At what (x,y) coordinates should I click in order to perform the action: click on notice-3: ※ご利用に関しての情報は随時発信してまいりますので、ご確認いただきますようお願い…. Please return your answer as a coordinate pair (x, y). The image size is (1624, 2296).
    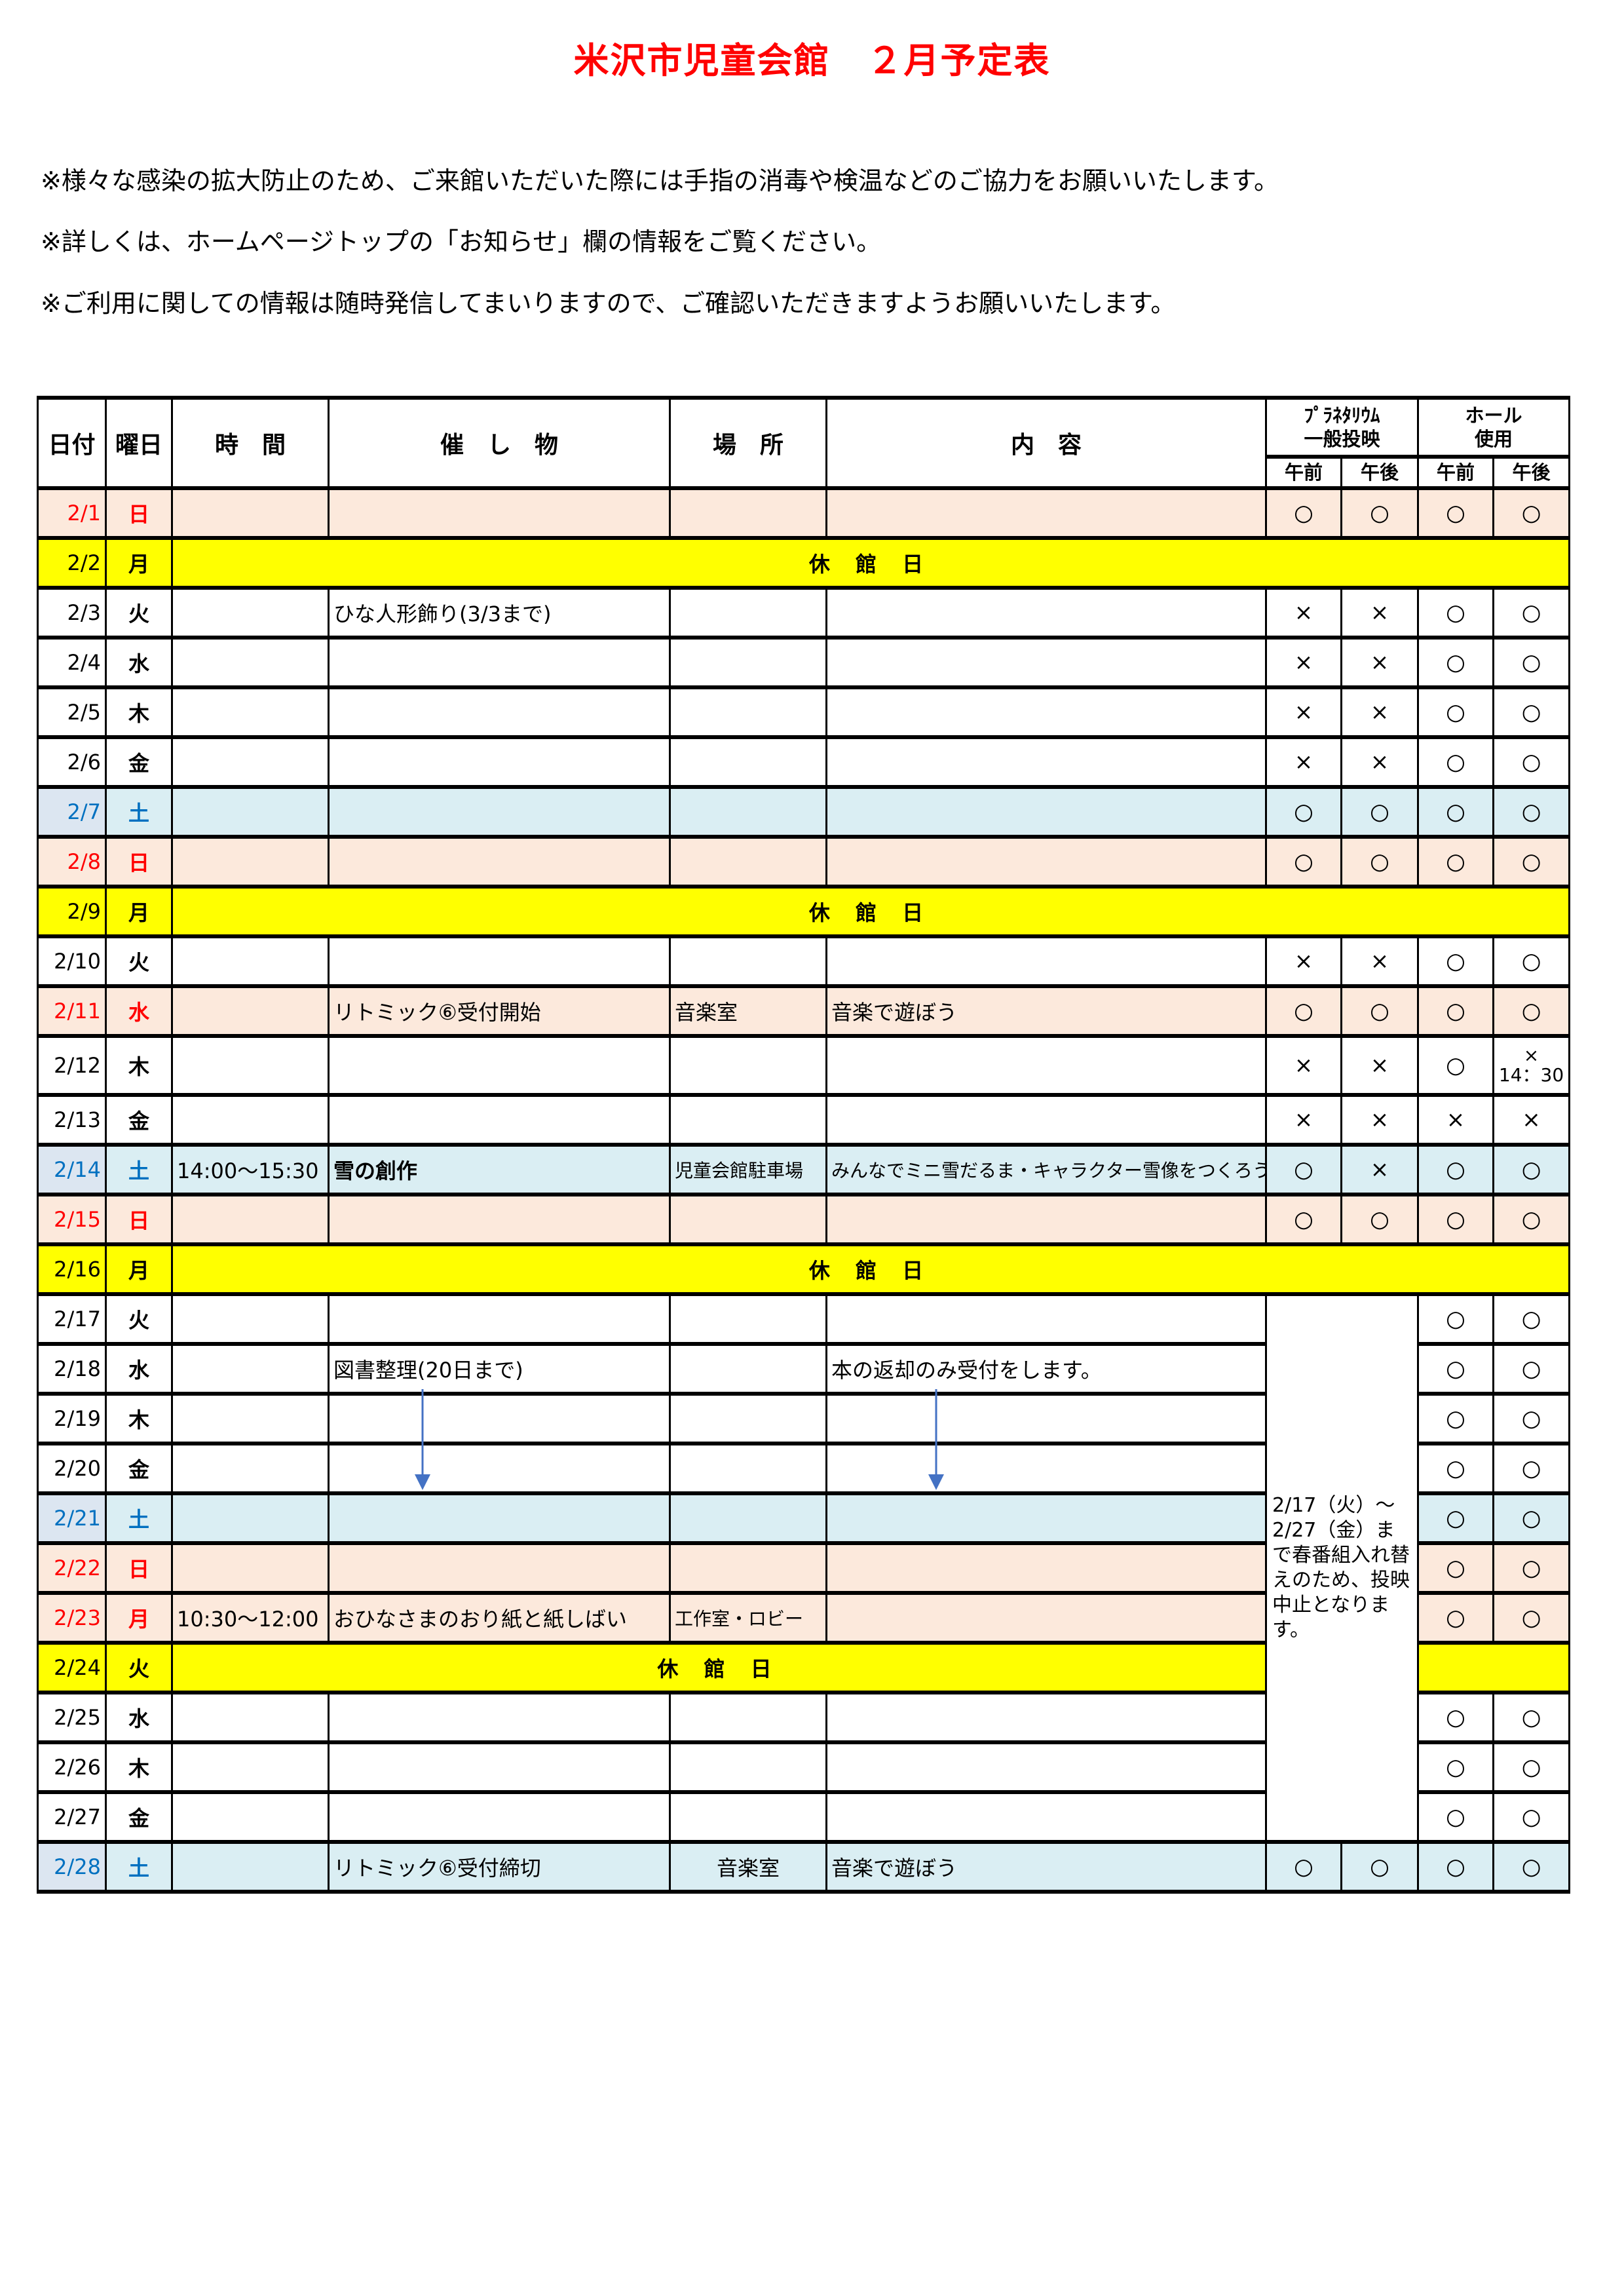
    Looking at the image, I should click on (608, 303).